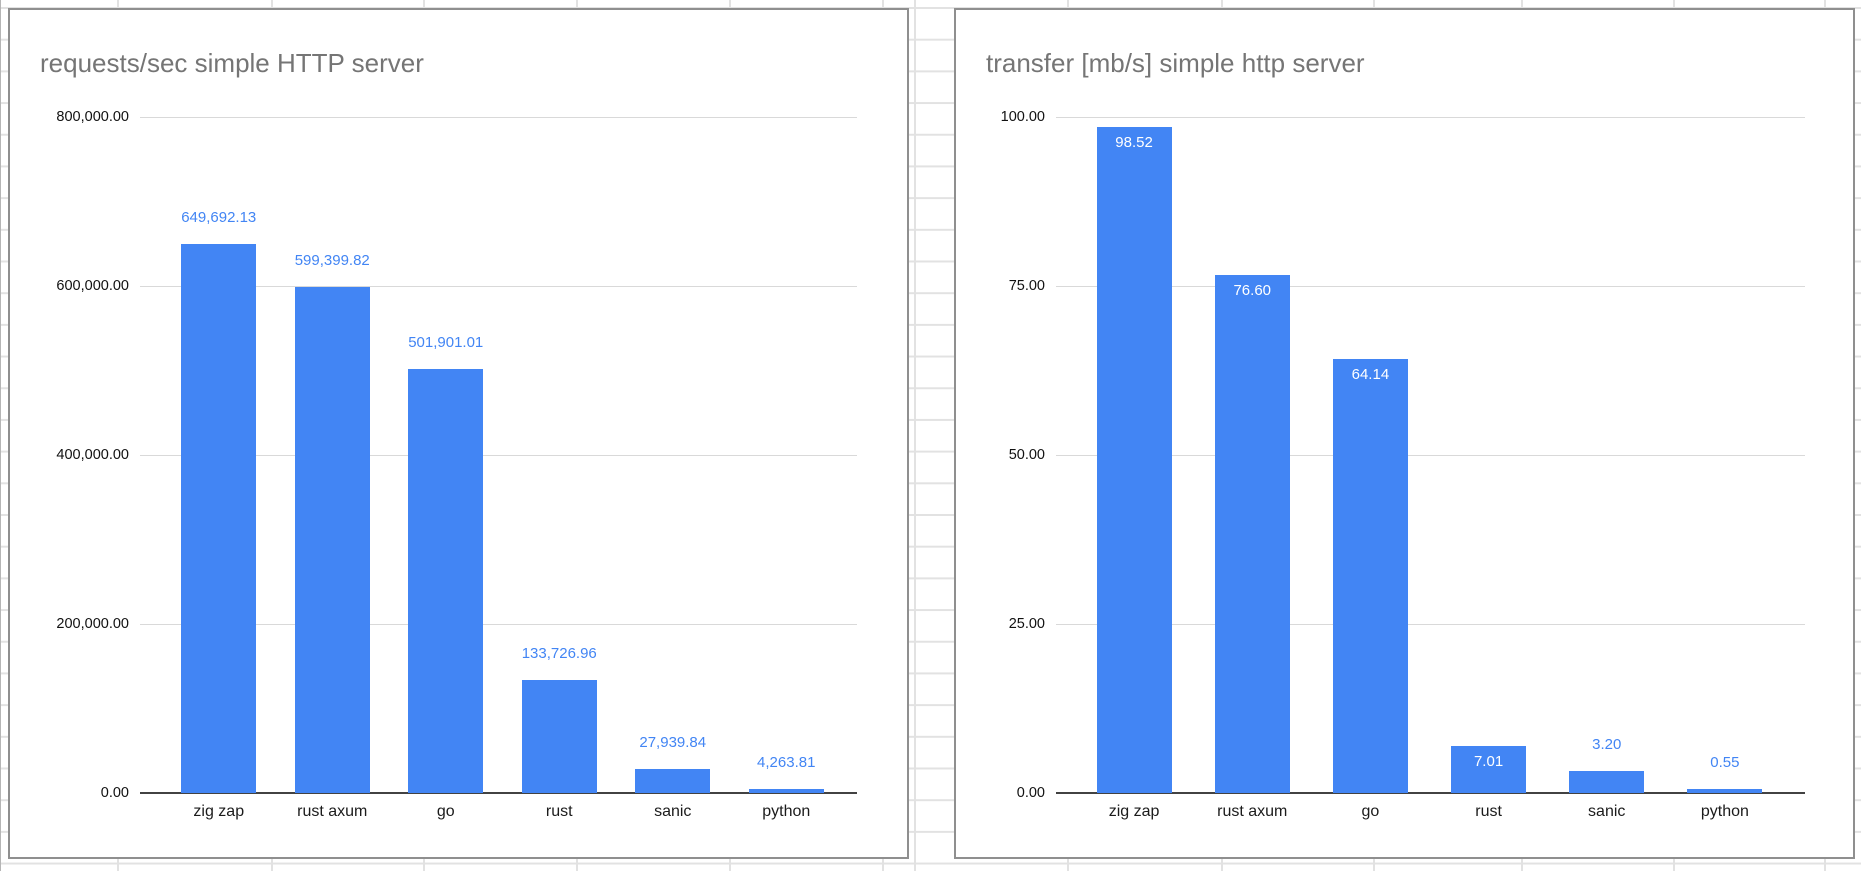 Image resolution: width=1861 pixels, height=871 pixels. I want to click on bar-value-label: 98.52, so click(1134, 142).